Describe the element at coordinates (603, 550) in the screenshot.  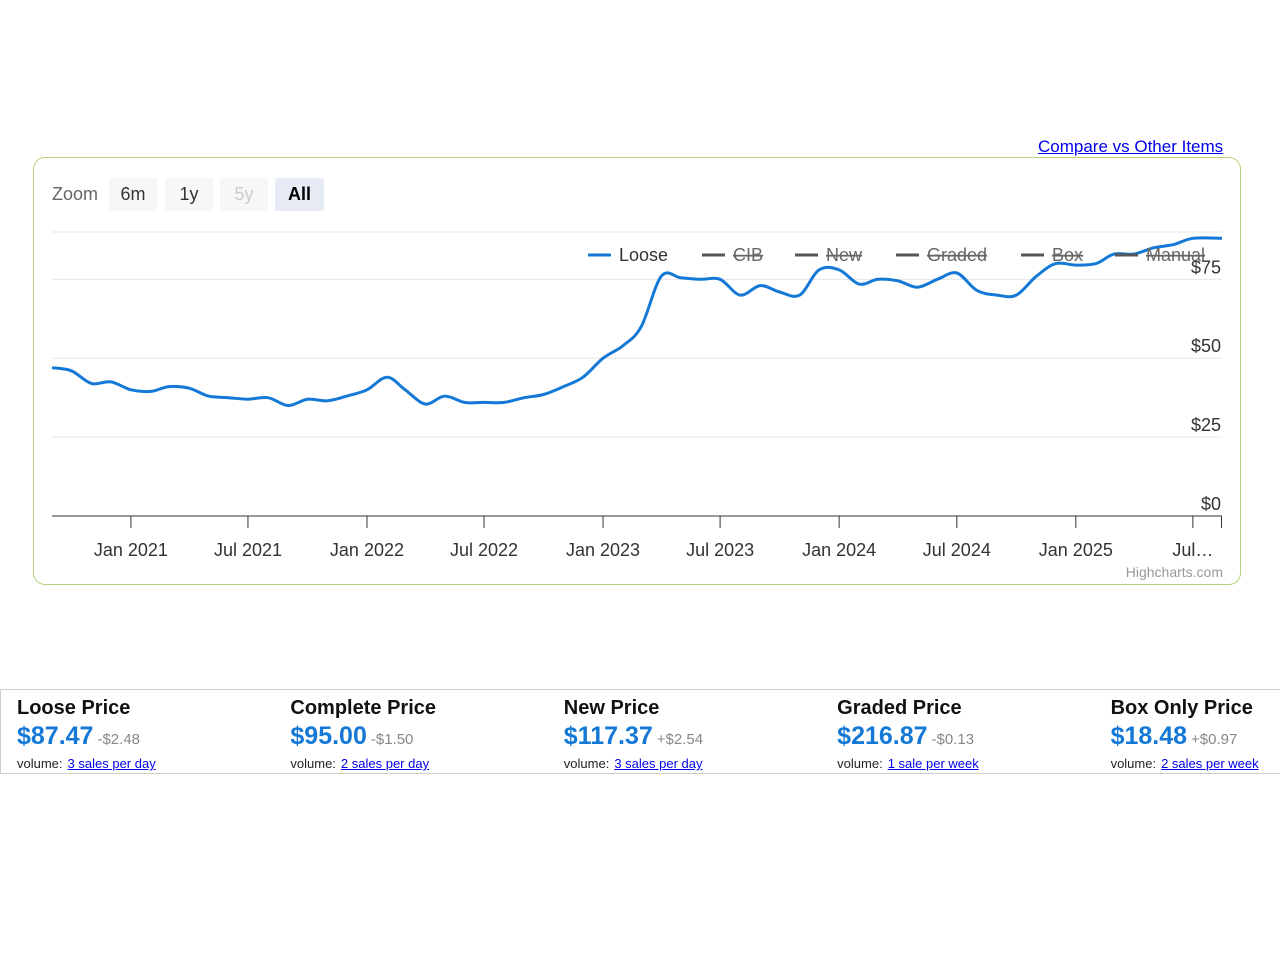
I see `x-tick-label: Jan 2023` at that location.